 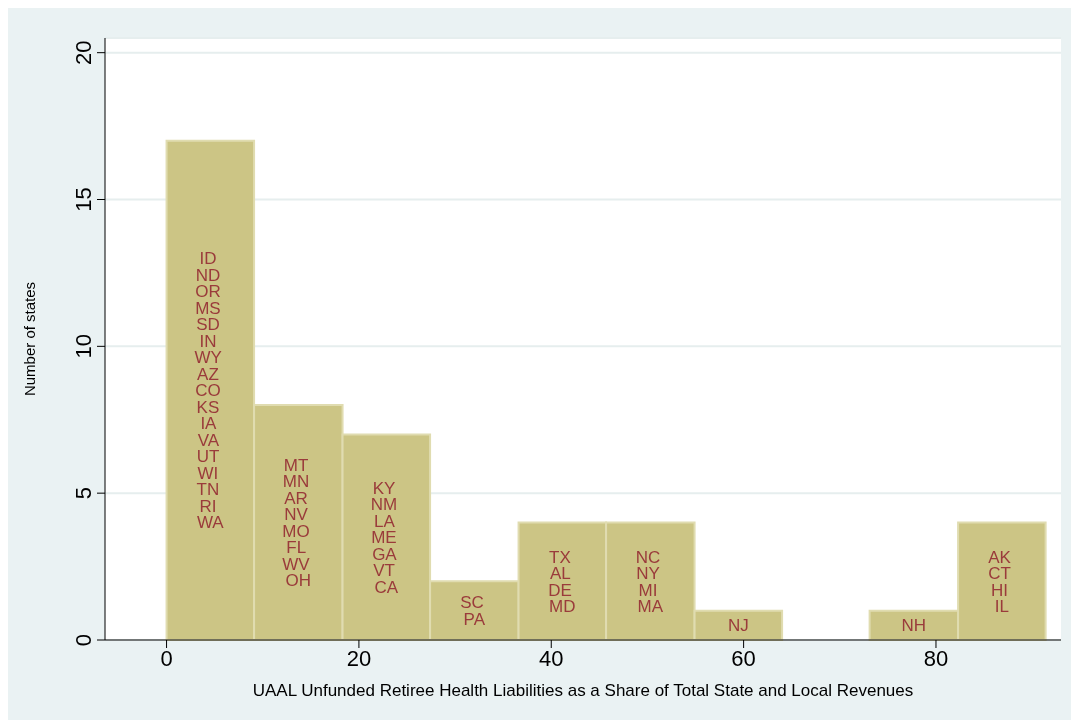 What do you see at coordinates (298, 523) in the screenshot?
I see `annotation: MT MN AR NV MO FL WV OH` at bounding box center [298, 523].